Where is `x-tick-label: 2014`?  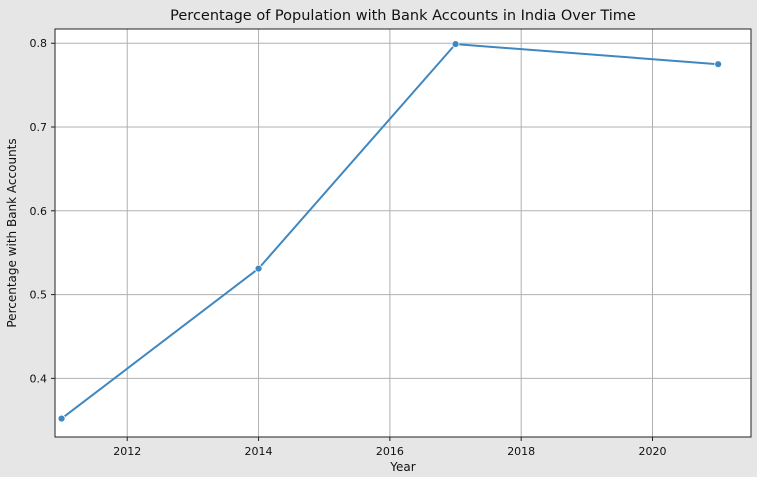 x-tick-label: 2014 is located at coordinates (259, 451).